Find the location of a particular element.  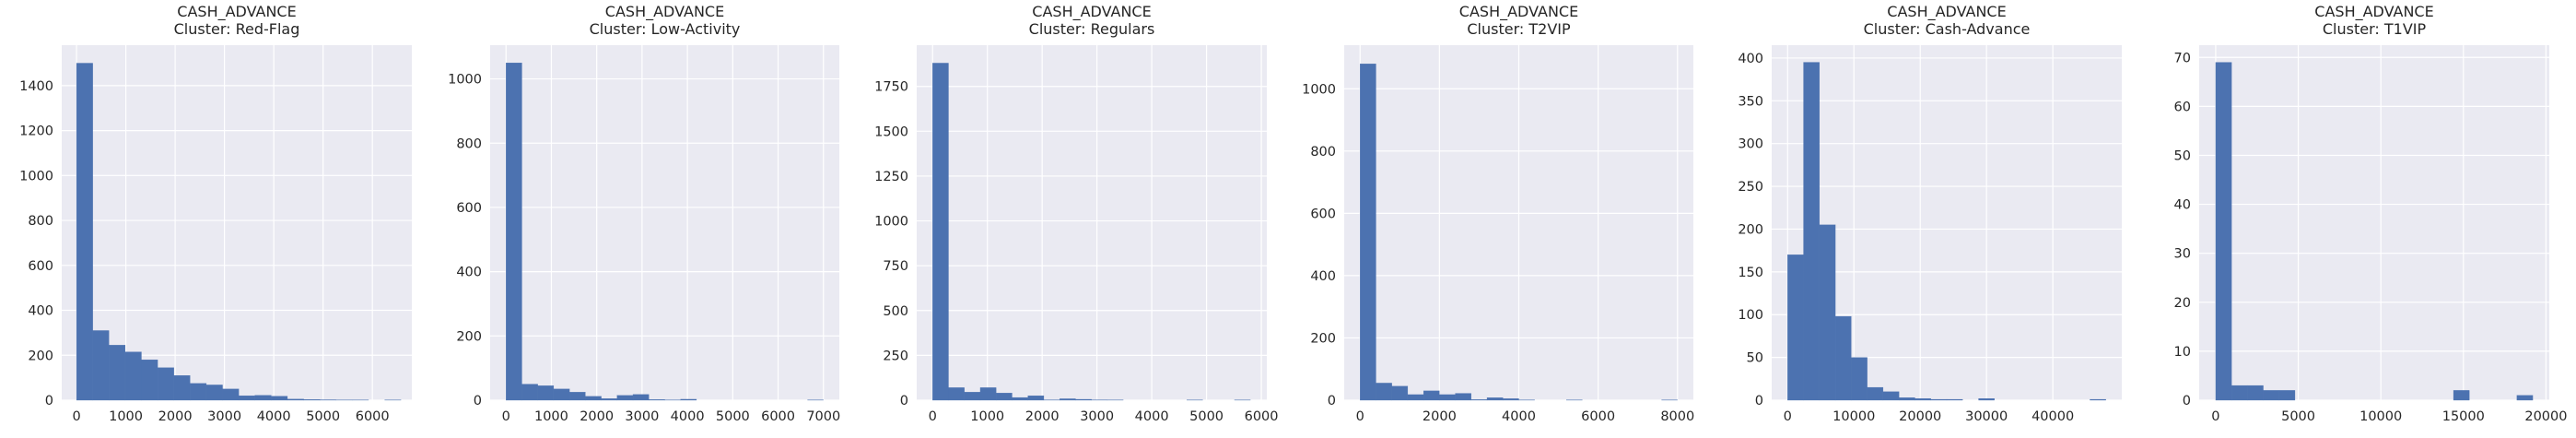

y-tick-label: 750 is located at coordinates (895, 266).